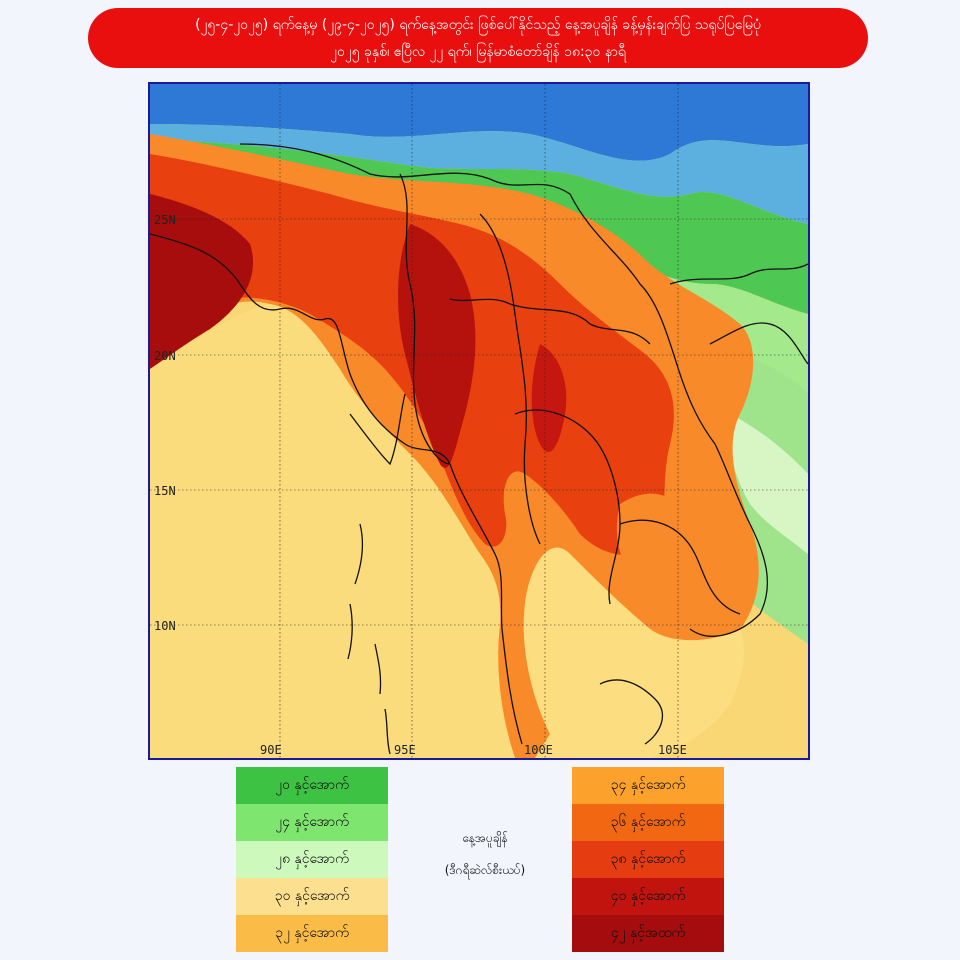 Image resolution: width=960 pixels, height=960 pixels. I want to click on legend-label: ၄၂ နှင့်အထက်, so click(648, 933).